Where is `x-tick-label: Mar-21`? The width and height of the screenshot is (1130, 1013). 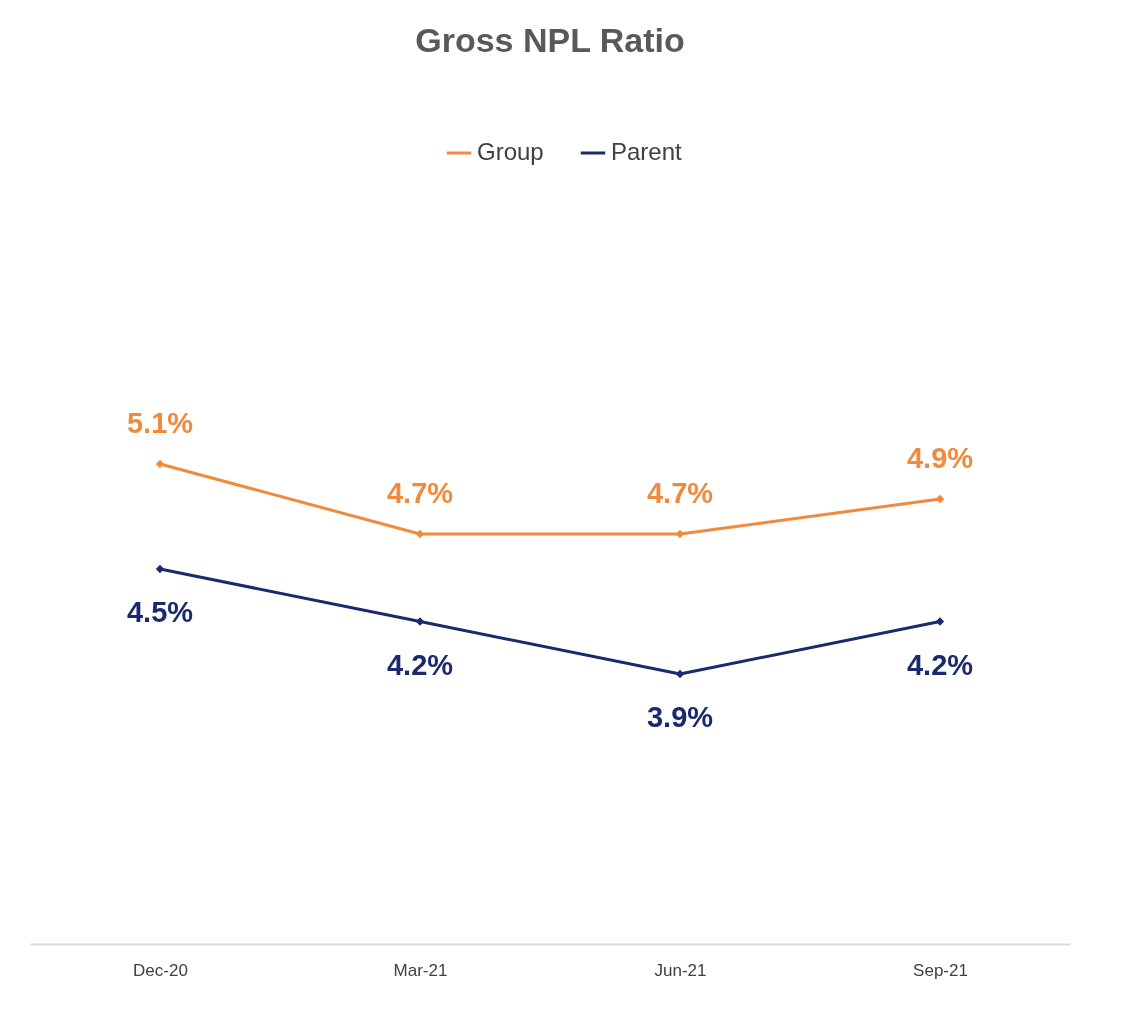
x-tick-label: Mar-21 is located at coordinates (420, 970).